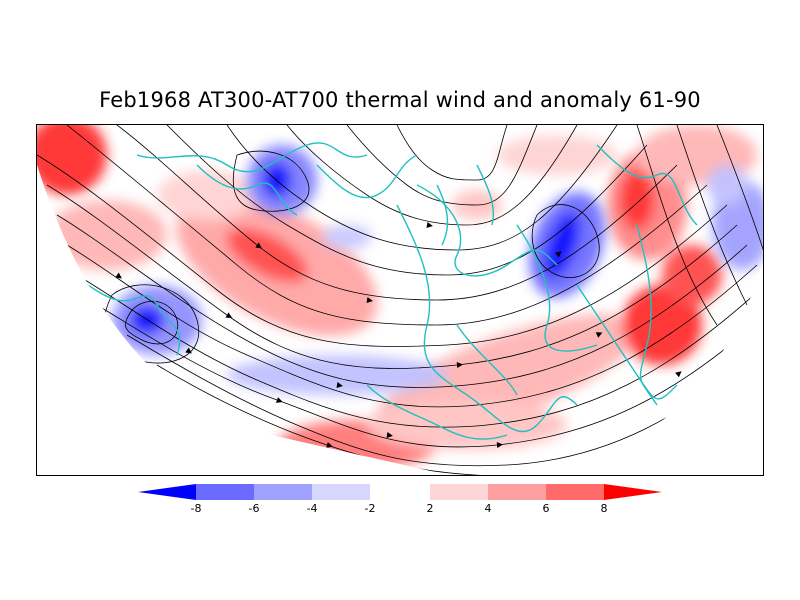 The height and width of the screenshot is (600, 800). I want to click on colorbar-tick-label: 2, so click(430, 508).